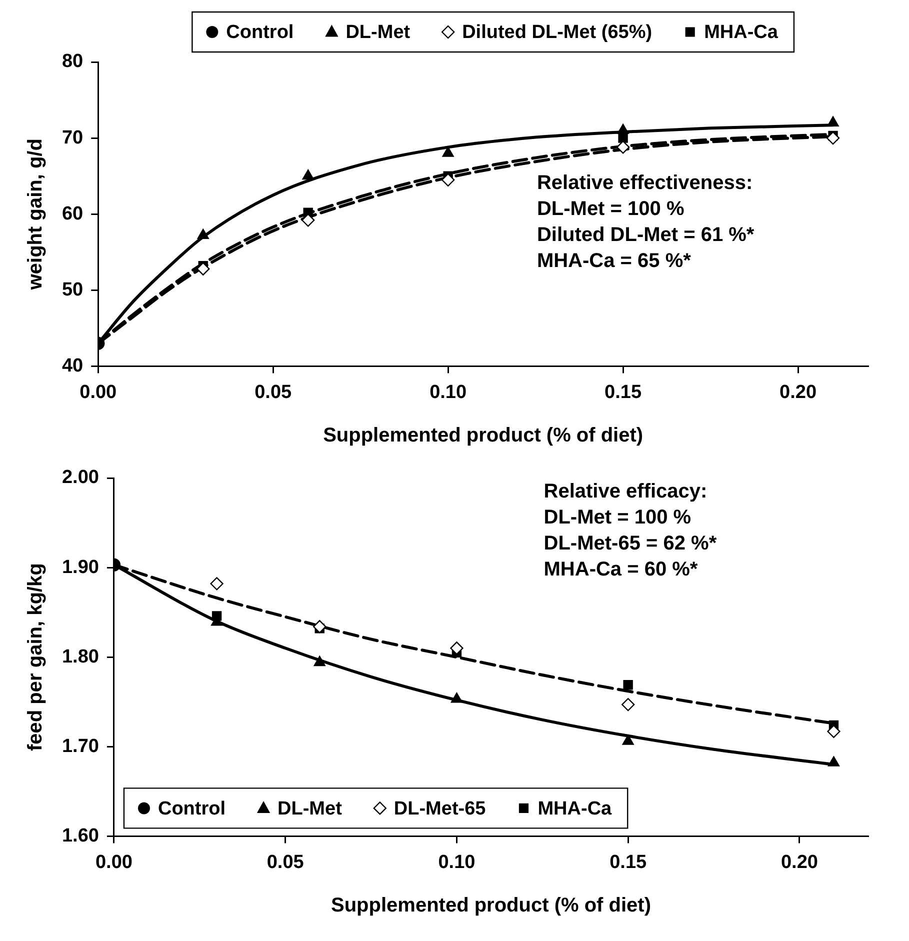  I want to click on y-tick-label: 60, so click(73, 213).